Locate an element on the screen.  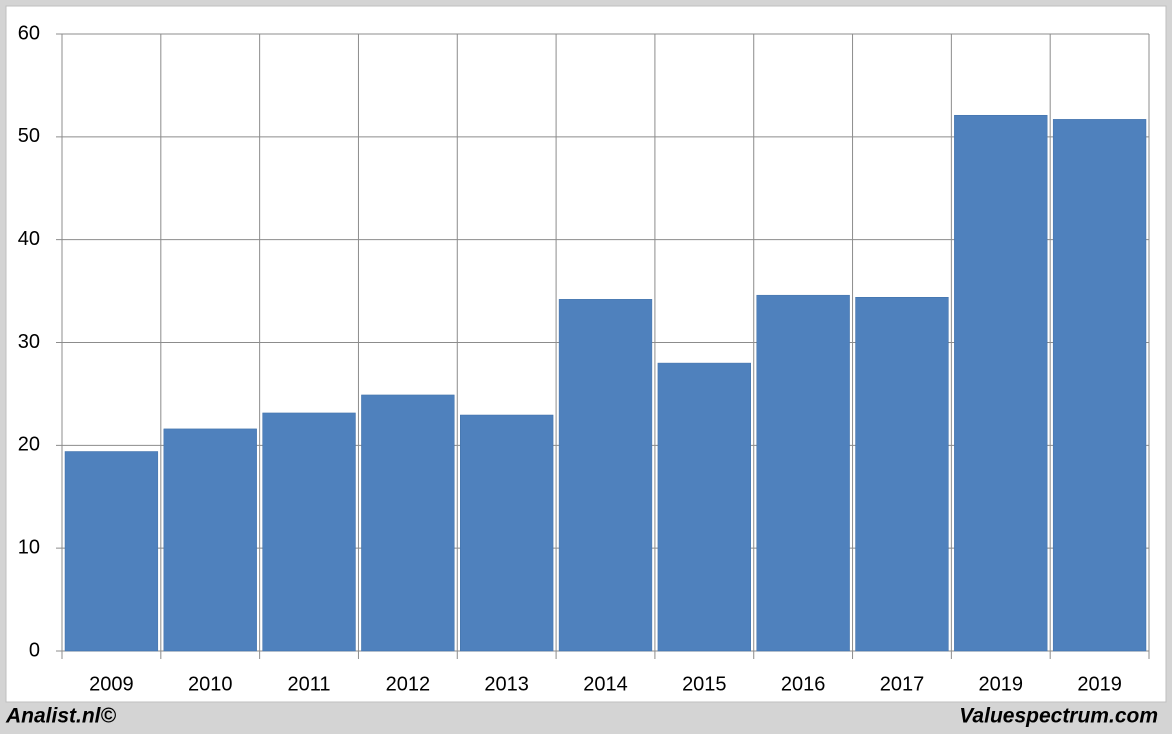
footer-right: Valuespectrum.com is located at coordinates (1058, 716).